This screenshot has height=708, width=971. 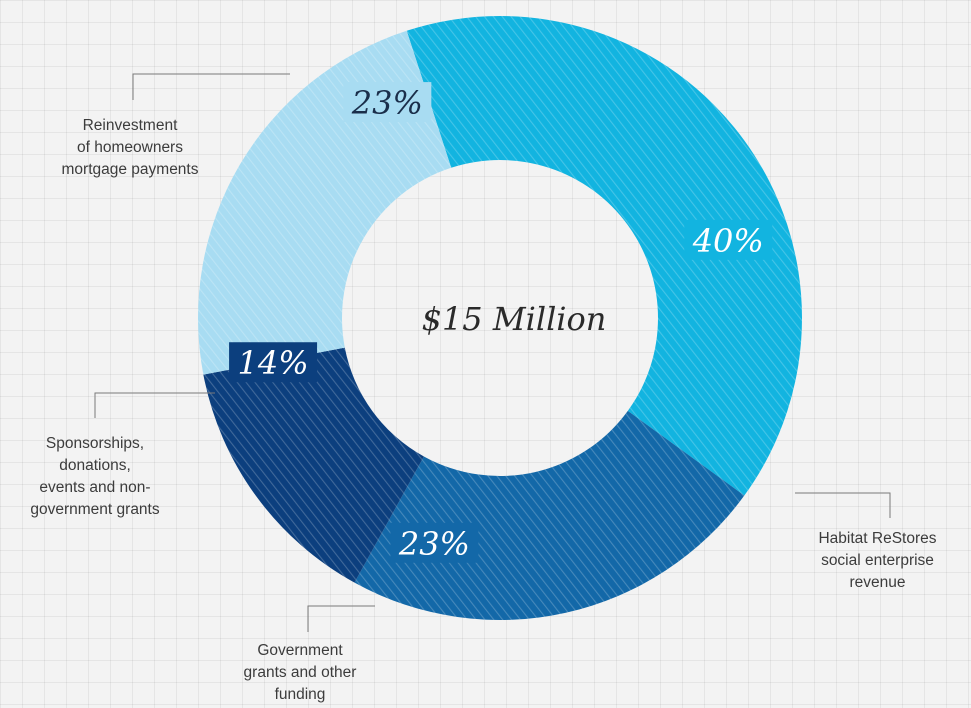 What do you see at coordinates (877, 582) in the screenshot?
I see `label-line: revenue` at bounding box center [877, 582].